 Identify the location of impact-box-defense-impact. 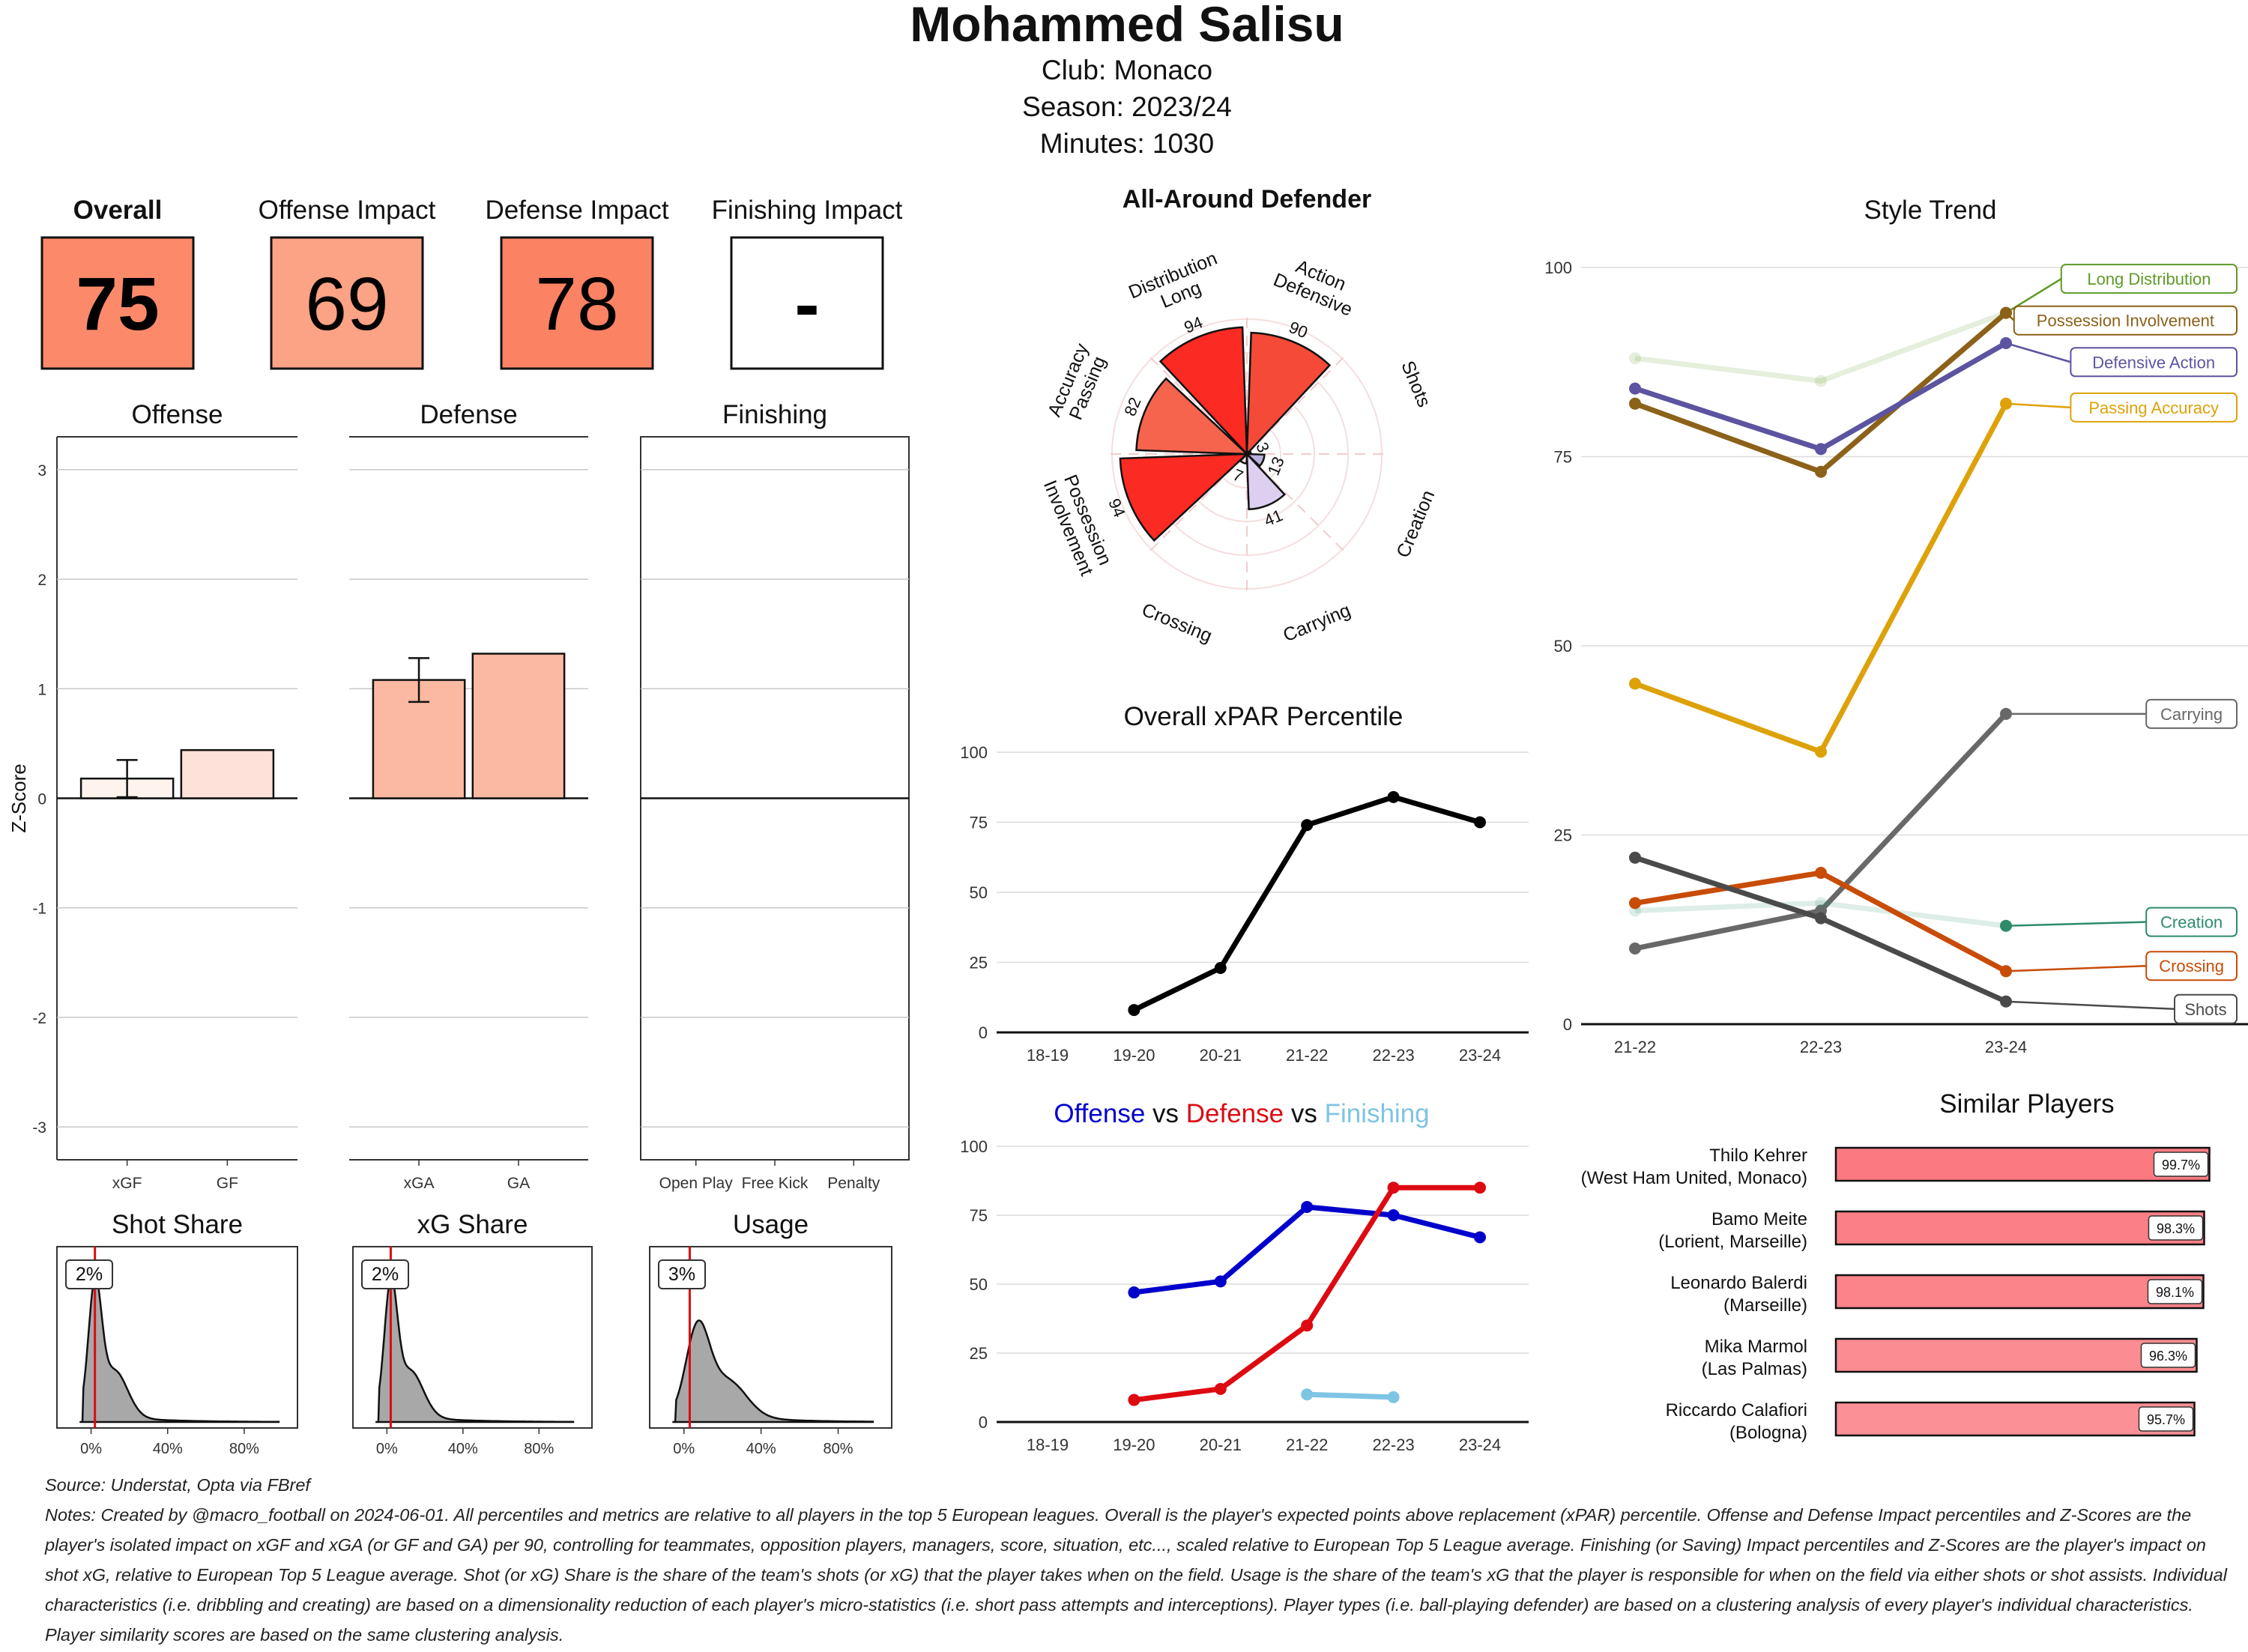
(577, 303).